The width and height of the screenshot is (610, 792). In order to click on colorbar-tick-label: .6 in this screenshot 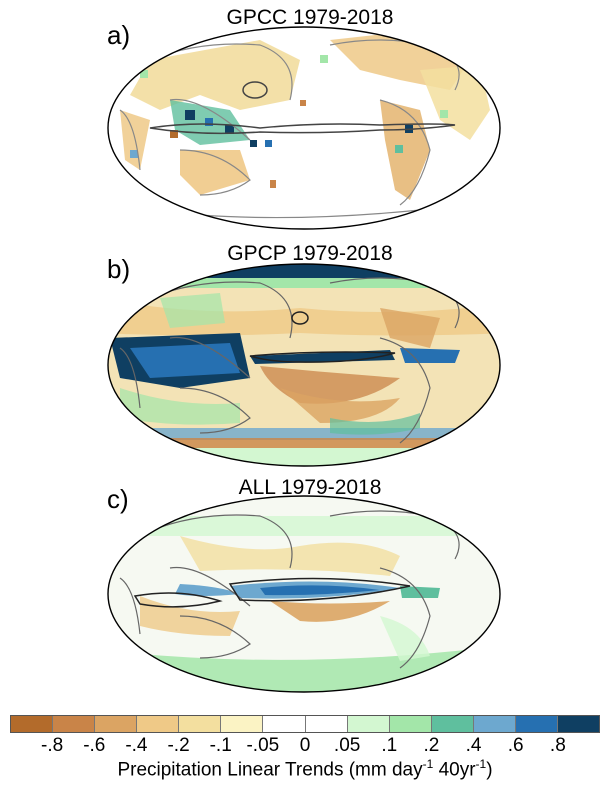, I will do `click(515, 745)`.